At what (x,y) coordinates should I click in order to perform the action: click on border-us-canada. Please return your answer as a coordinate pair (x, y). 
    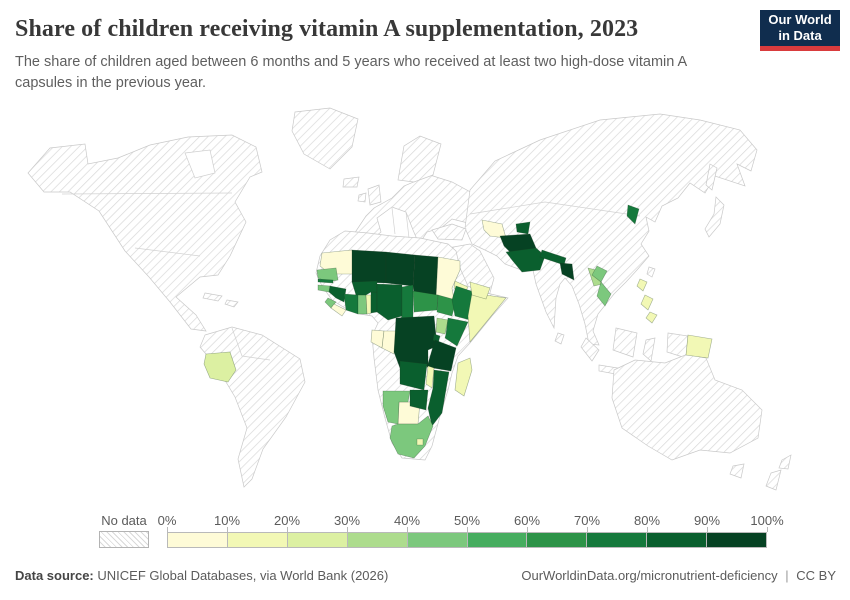
    Looking at the image, I should click on (147, 193).